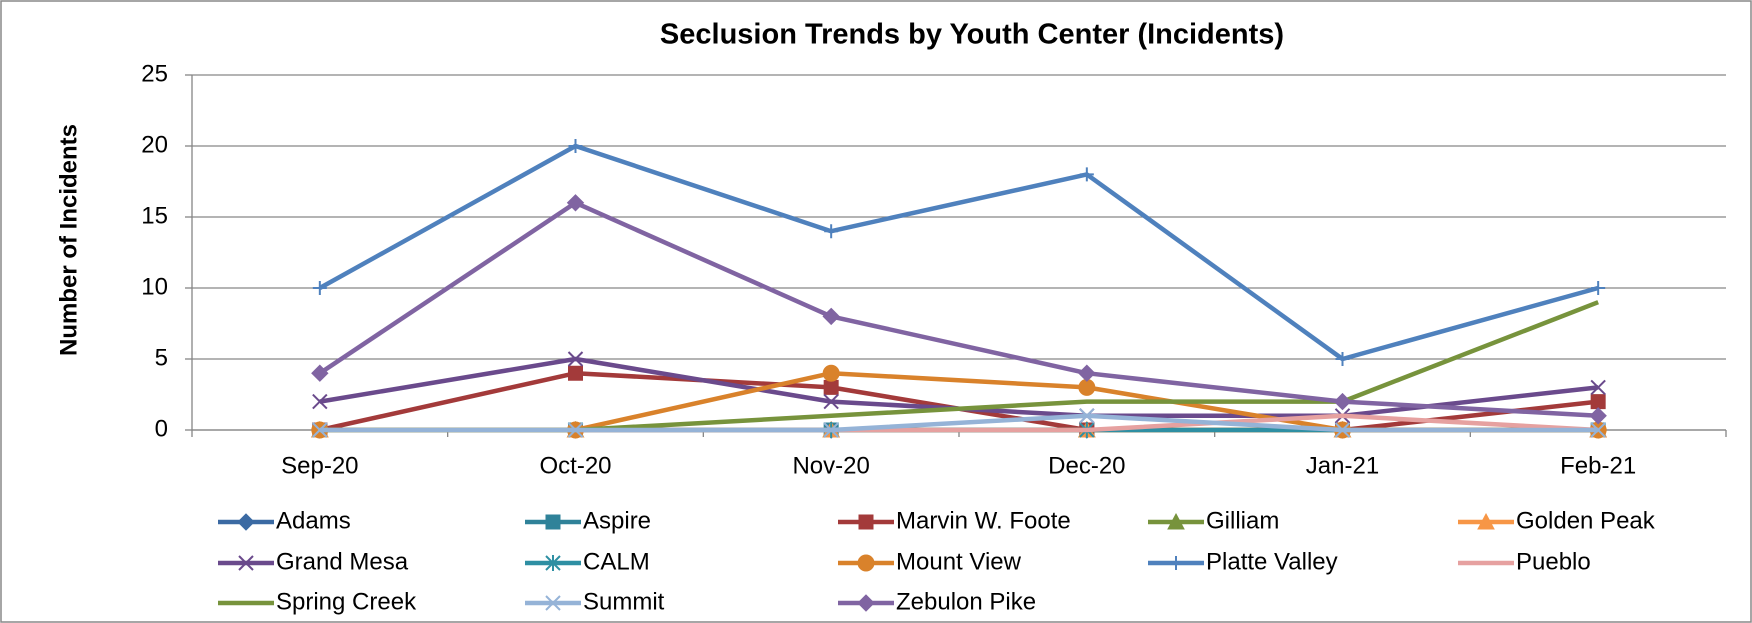 The image size is (1752, 623). What do you see at coordinates (161, 428) in the screenshot?
I see `y-tick-label: 0` at bounding box center [161, 428].